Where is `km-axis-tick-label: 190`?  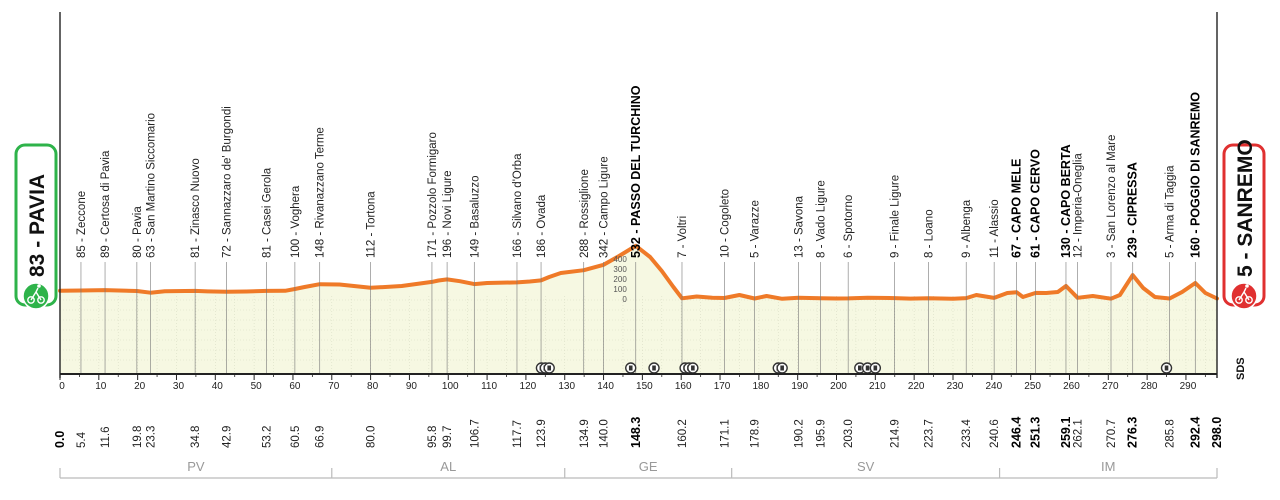 km-axis-tick-label: 190 is located at coordinates (799, 386).